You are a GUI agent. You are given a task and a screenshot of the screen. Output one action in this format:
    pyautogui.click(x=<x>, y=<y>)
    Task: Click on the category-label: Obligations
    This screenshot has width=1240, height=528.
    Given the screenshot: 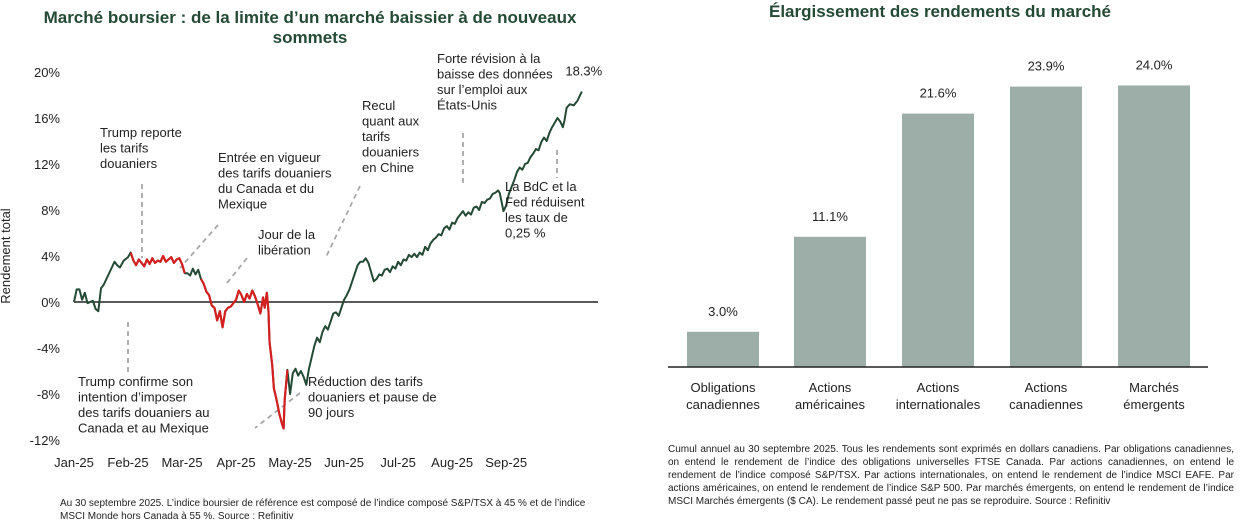 What is the action you would take?
    pyautogui.click(x=723, y=387)
    